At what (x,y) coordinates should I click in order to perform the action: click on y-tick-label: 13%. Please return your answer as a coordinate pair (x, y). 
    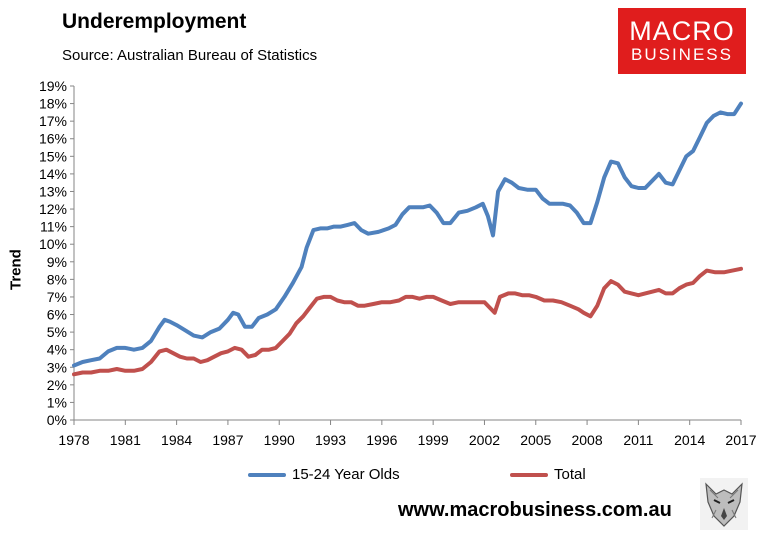
    Looking at the image, I should click on (53, 191).